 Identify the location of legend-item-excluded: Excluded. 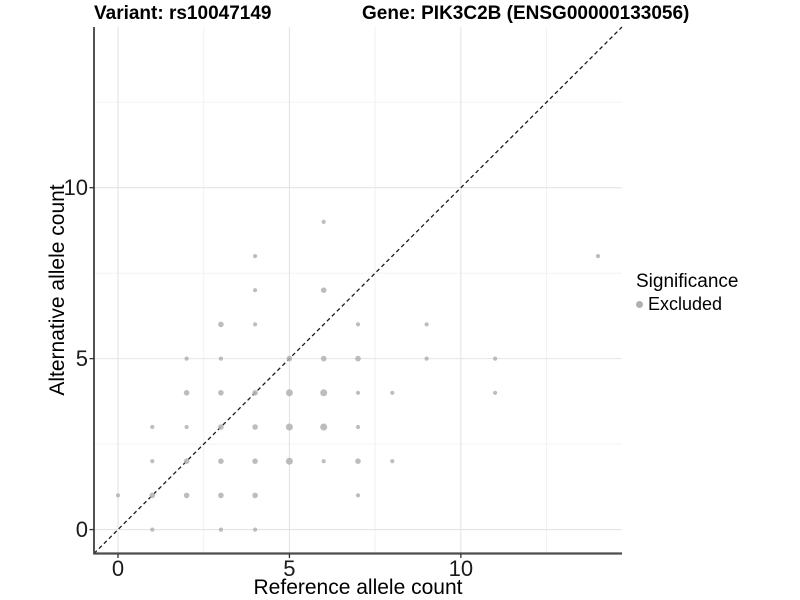
(687, 304).